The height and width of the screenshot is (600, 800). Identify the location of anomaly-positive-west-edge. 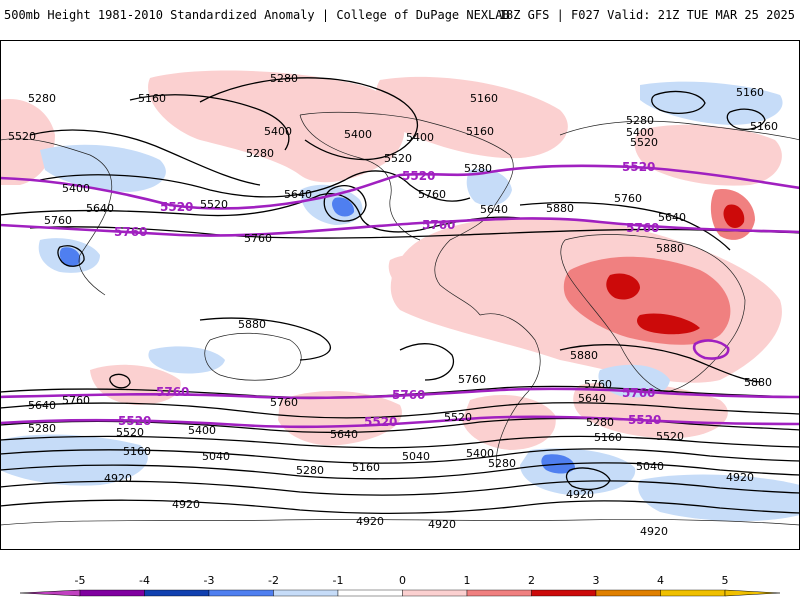
(27, 142).